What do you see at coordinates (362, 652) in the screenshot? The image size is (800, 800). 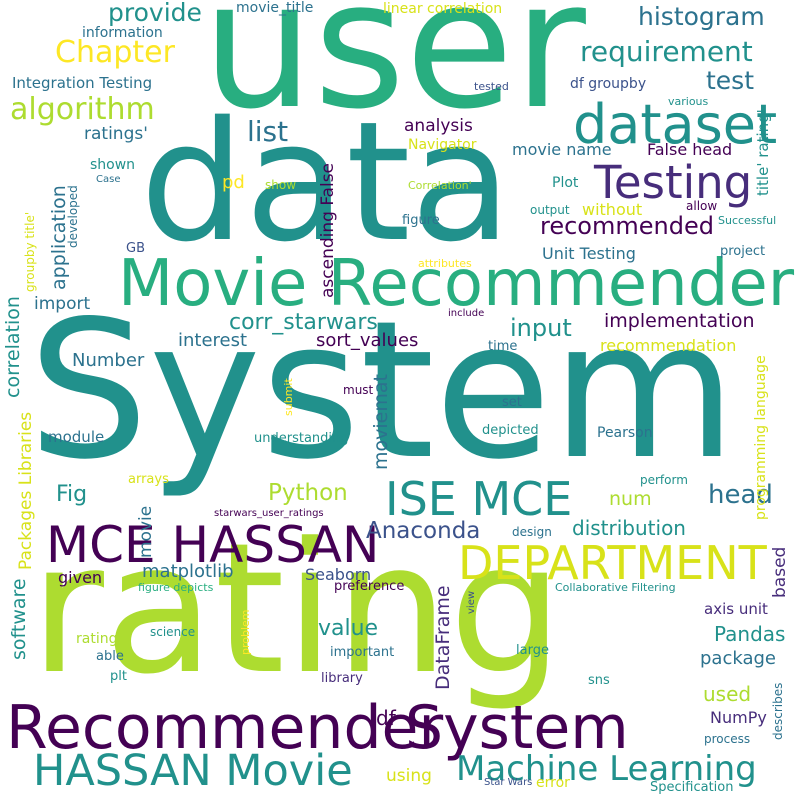 I see `word-important: important` at bounding box center [362, 652].